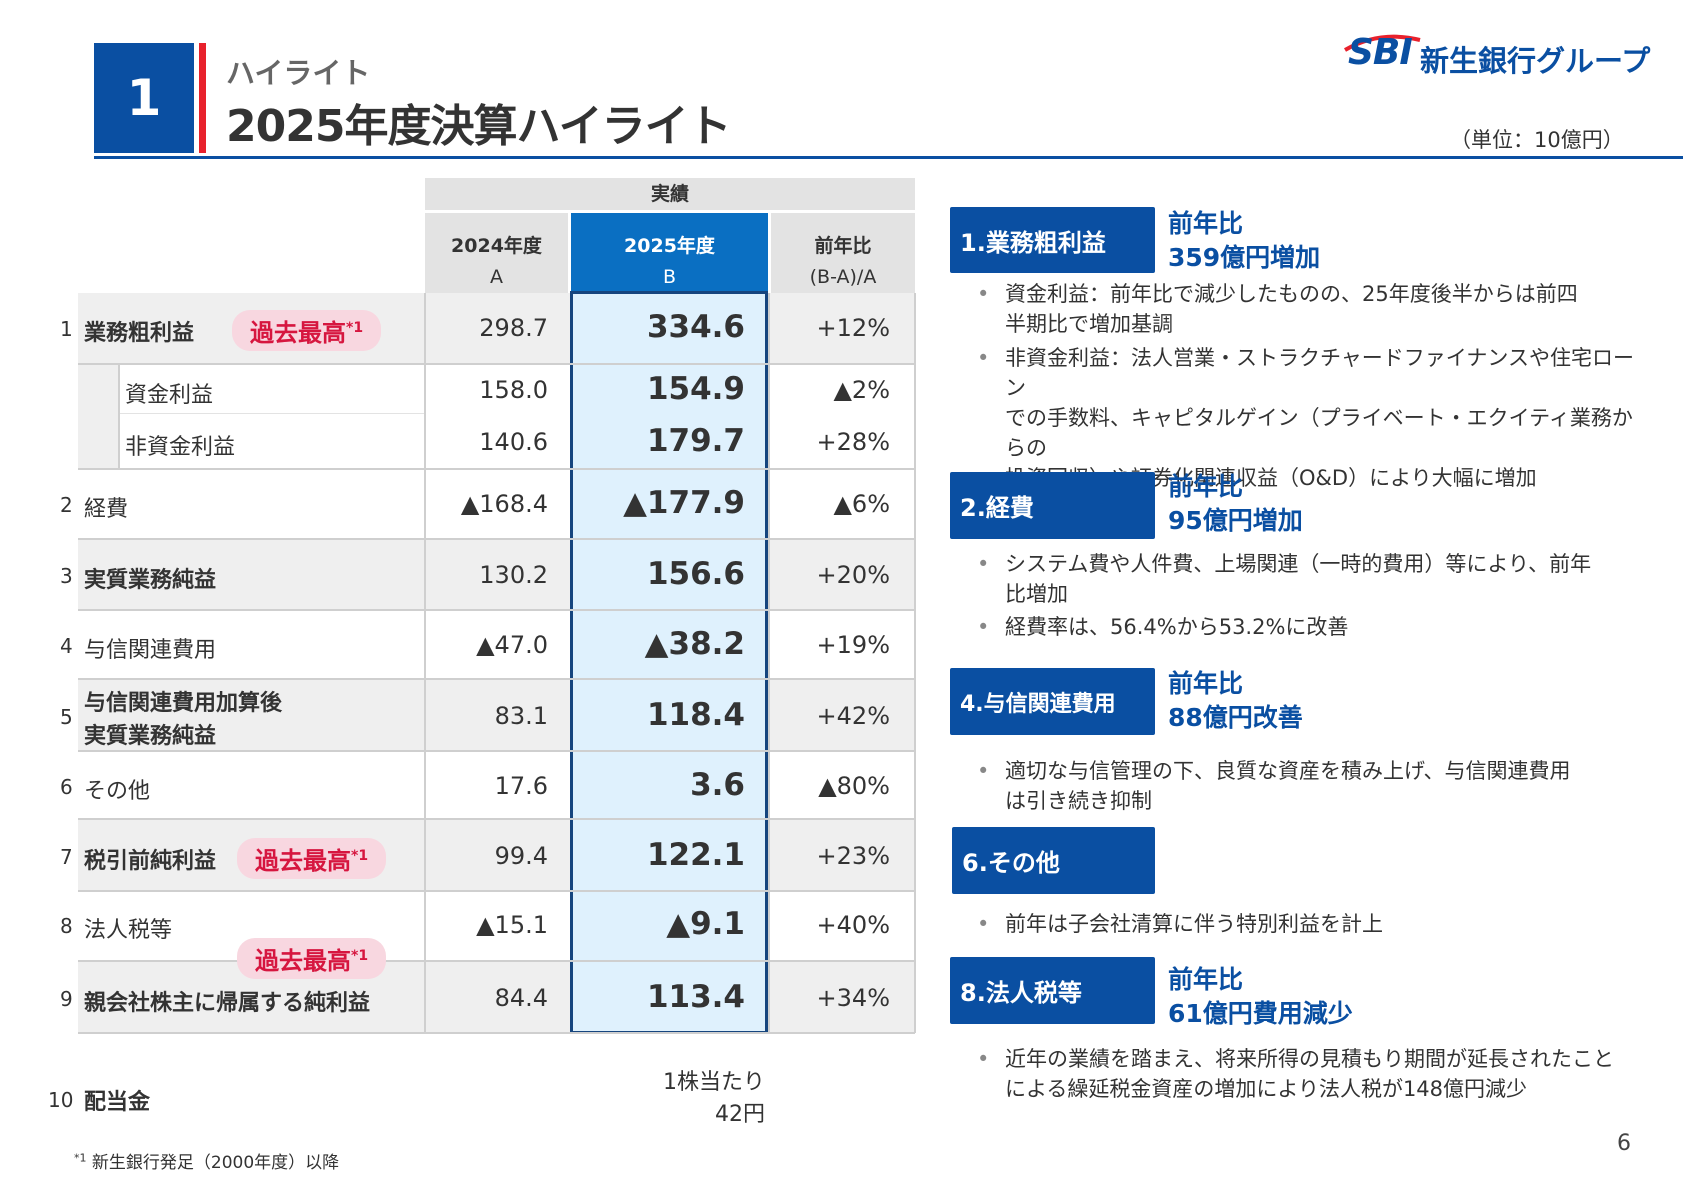  Describe the element at coordinates (360, 856) in the screenshot. I see `record-high-badge-note: *1` at that location.